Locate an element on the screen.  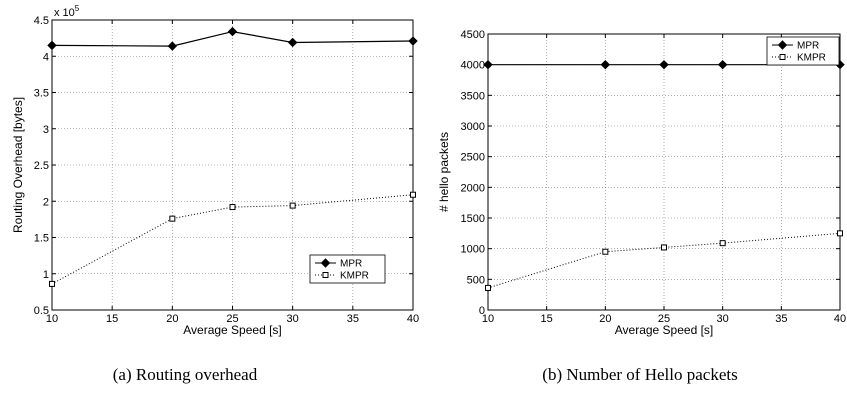
y-tick-label: 3000 is located at coordinates (473, 127).